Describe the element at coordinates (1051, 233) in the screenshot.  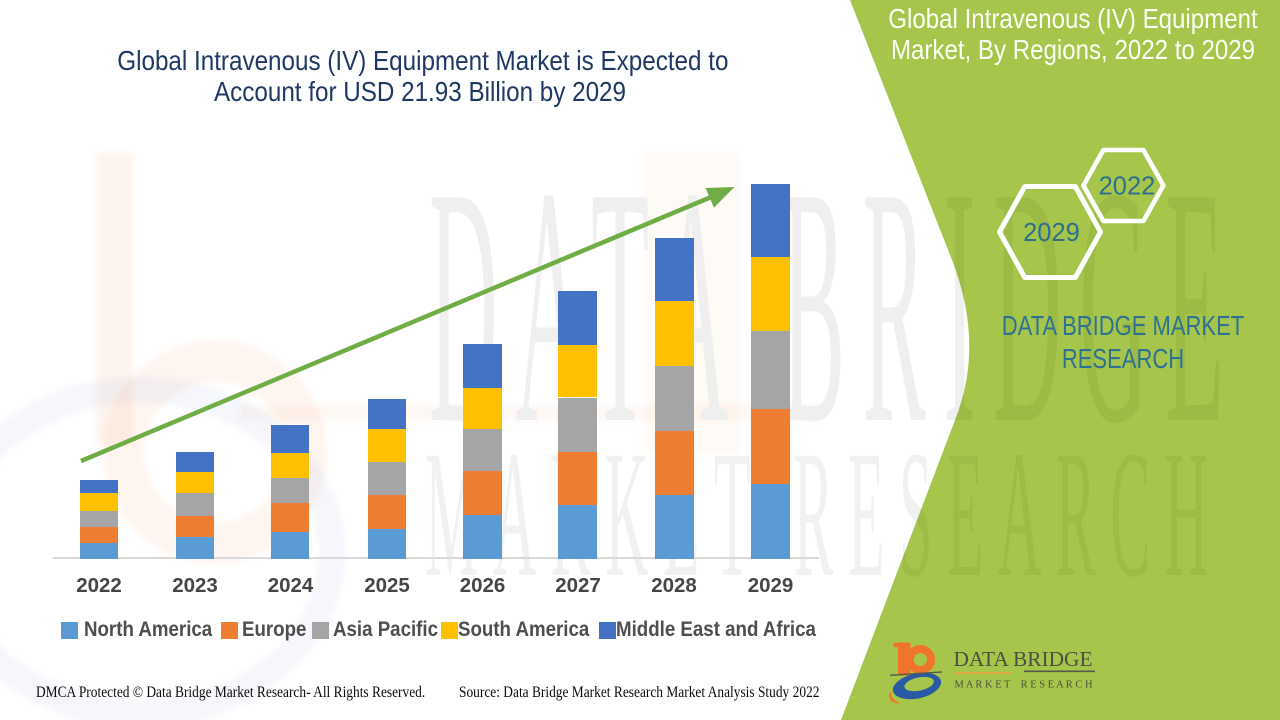
I see `svg-text: 2029` at that location.